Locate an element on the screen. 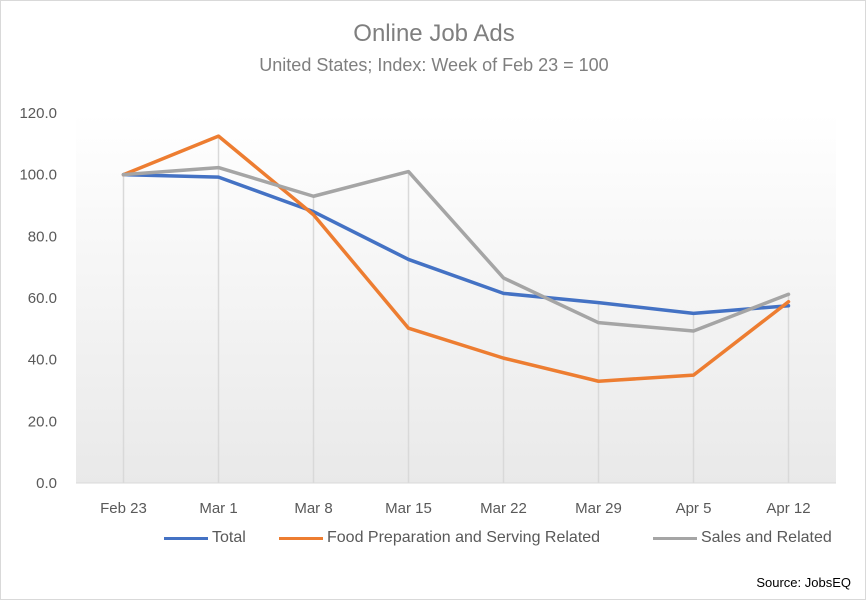  y-tick-label: 60.0 is located at coordinates (42, 298).